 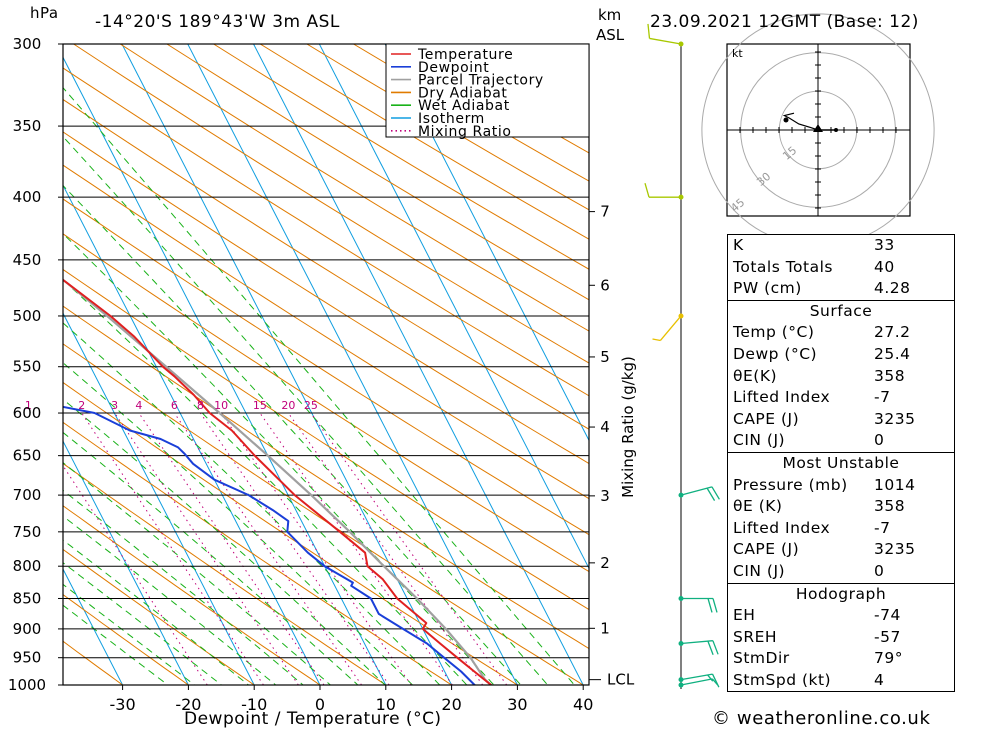 What do you see at coordinates (766, 418) in the screenshot?
I see `table-row-label: CAPE (J)` at bounding box center [766, 418].